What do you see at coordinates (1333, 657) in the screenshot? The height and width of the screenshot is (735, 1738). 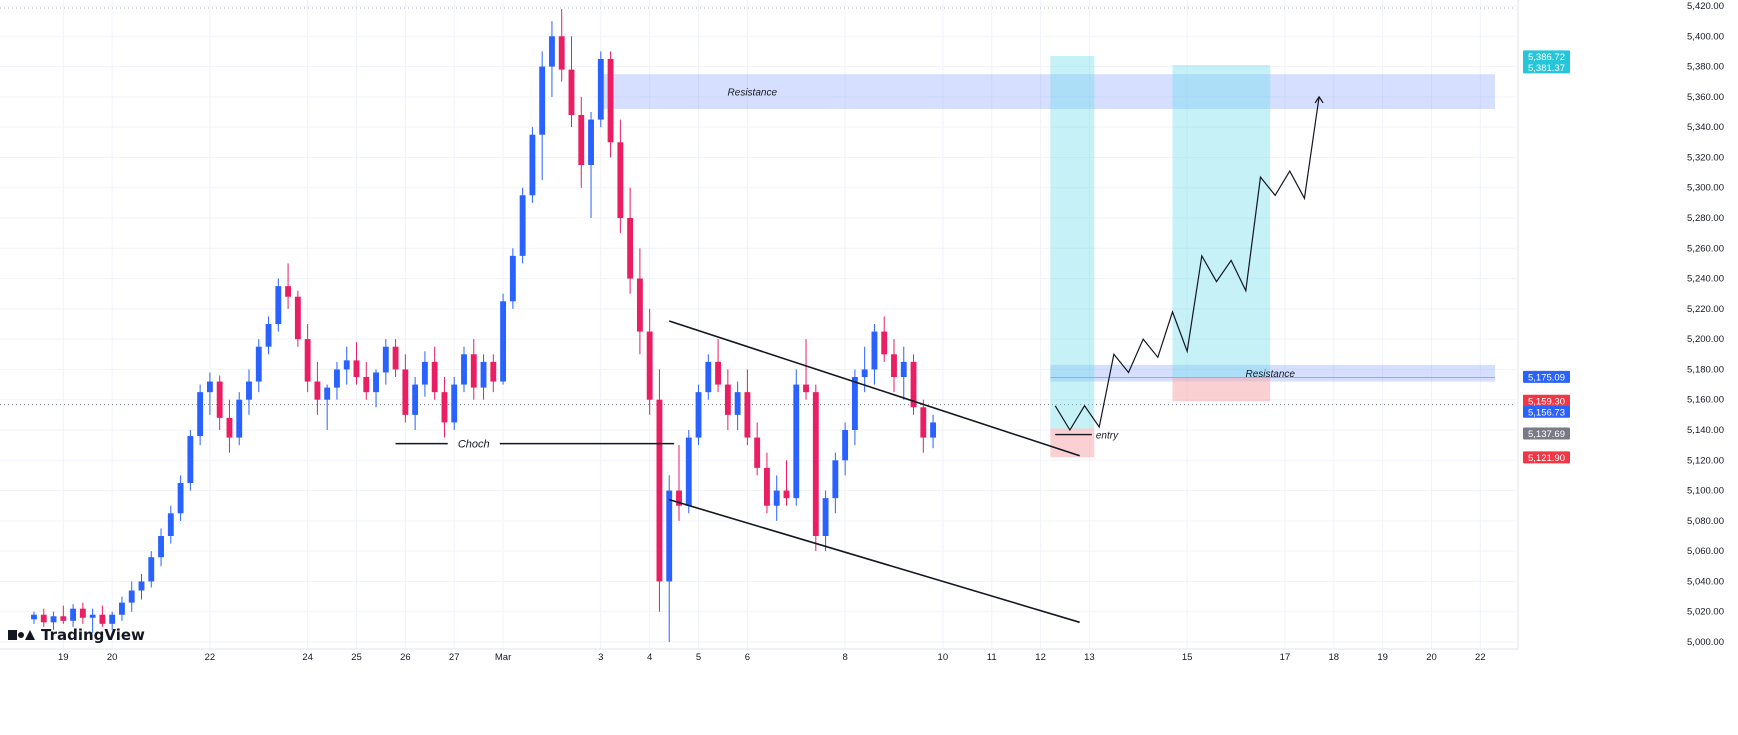 I see `time-tick-label: 18` at bounding box center [1333, 657].